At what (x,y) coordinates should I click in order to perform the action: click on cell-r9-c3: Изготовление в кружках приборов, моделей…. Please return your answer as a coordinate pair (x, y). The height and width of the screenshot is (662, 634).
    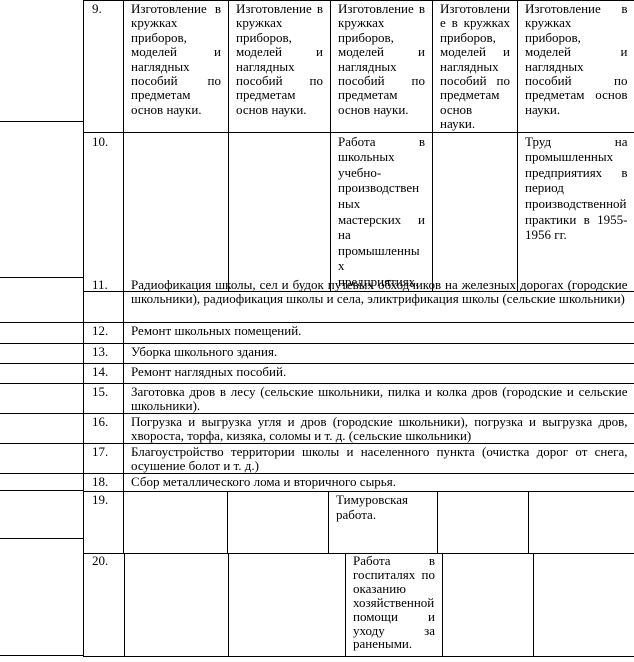
    Looking at the image, I should click on (381, 66).